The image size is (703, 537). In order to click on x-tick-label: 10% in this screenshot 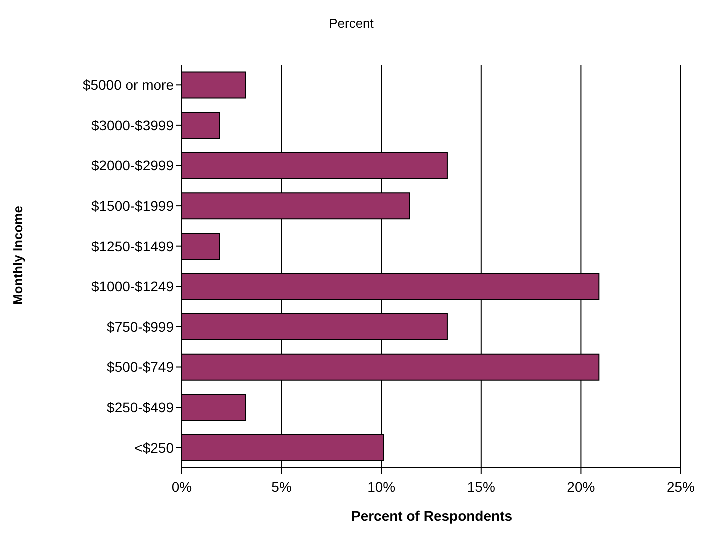, I will do `click(382, 486)`.